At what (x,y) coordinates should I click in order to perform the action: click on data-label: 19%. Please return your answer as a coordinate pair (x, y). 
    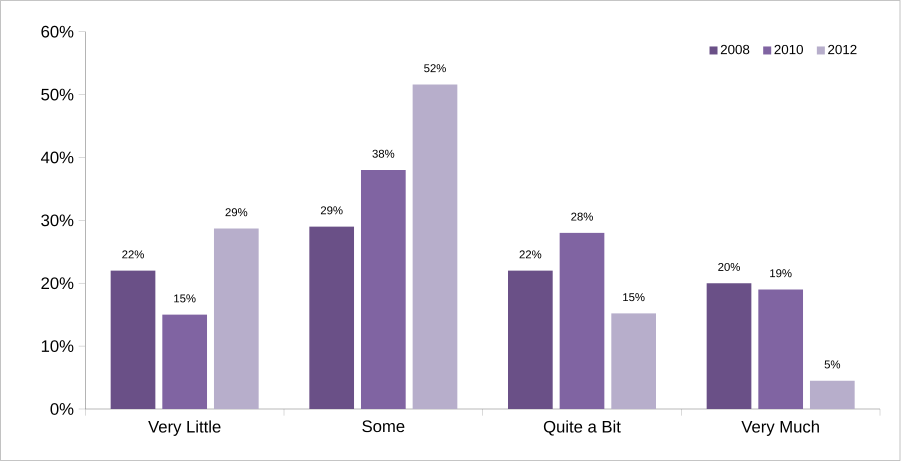
    Looking at the image, I should click on (781, 273).